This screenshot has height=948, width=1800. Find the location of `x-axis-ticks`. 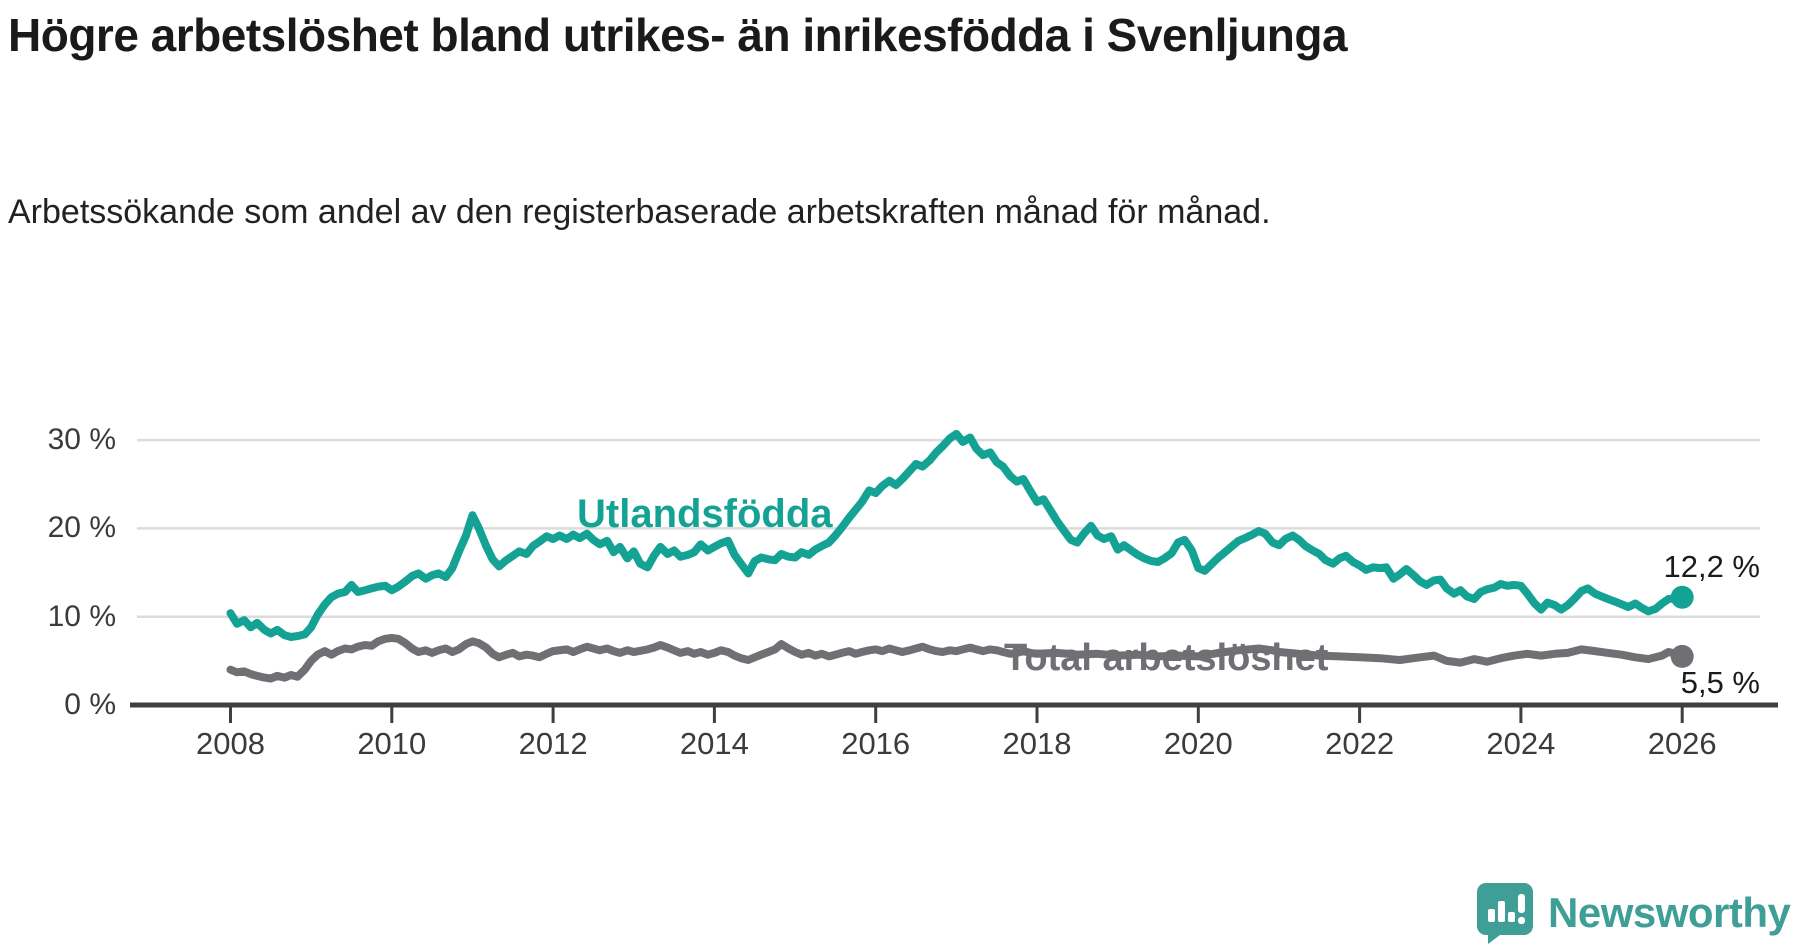

x-axis-ticks is located at coordinates (956, 715).